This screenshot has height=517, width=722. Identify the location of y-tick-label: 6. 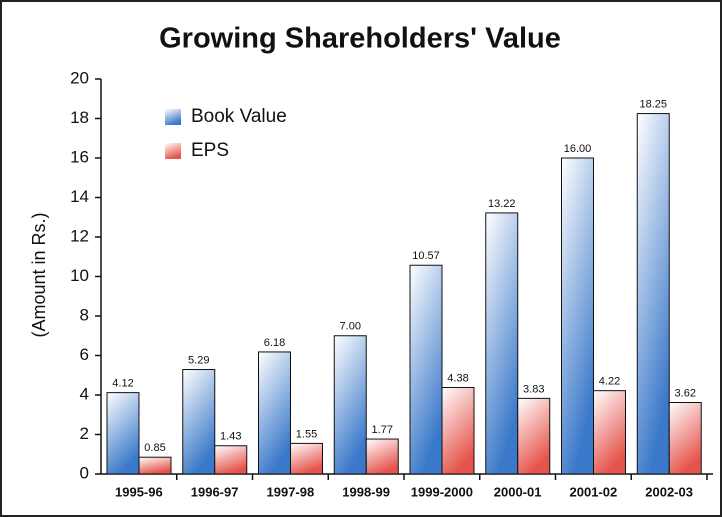
(84, 354).